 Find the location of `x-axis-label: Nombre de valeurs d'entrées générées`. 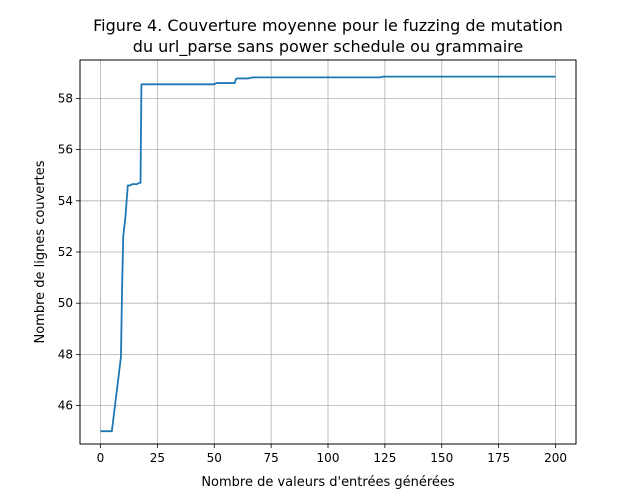

x-axis-label: Nombre de valeurs d'entrées générées is located at coordinates (328, 482).